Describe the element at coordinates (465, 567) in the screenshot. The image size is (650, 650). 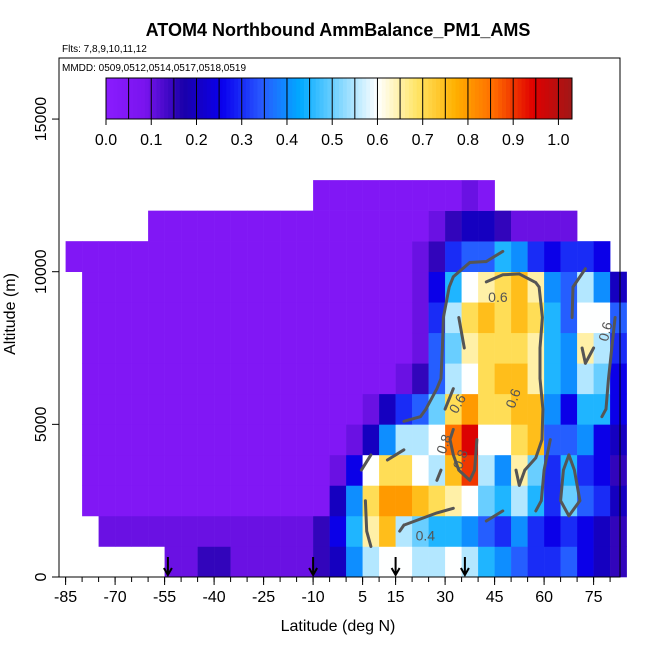
I see `flight-arrow` at that location.